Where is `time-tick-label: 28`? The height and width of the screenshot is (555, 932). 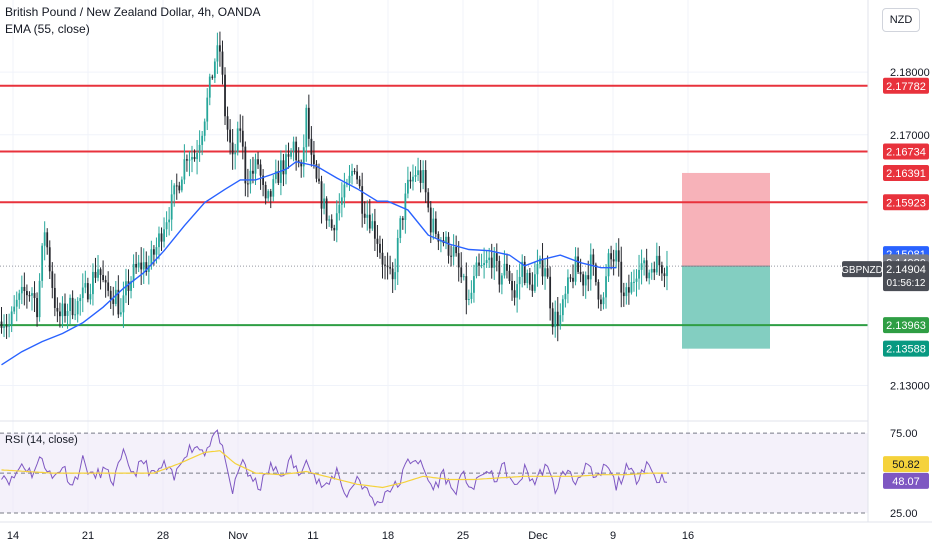 time-tick-label: 28 is located at coordinates (163, 536).